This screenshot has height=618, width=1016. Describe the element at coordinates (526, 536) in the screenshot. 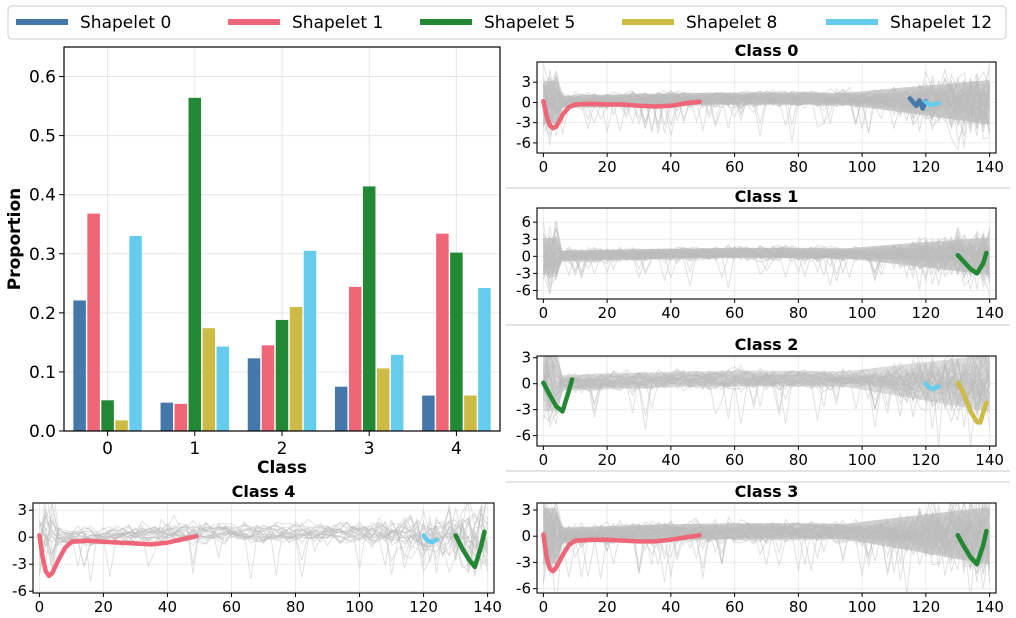

I see `panel-ytick-label: 0` at that location.